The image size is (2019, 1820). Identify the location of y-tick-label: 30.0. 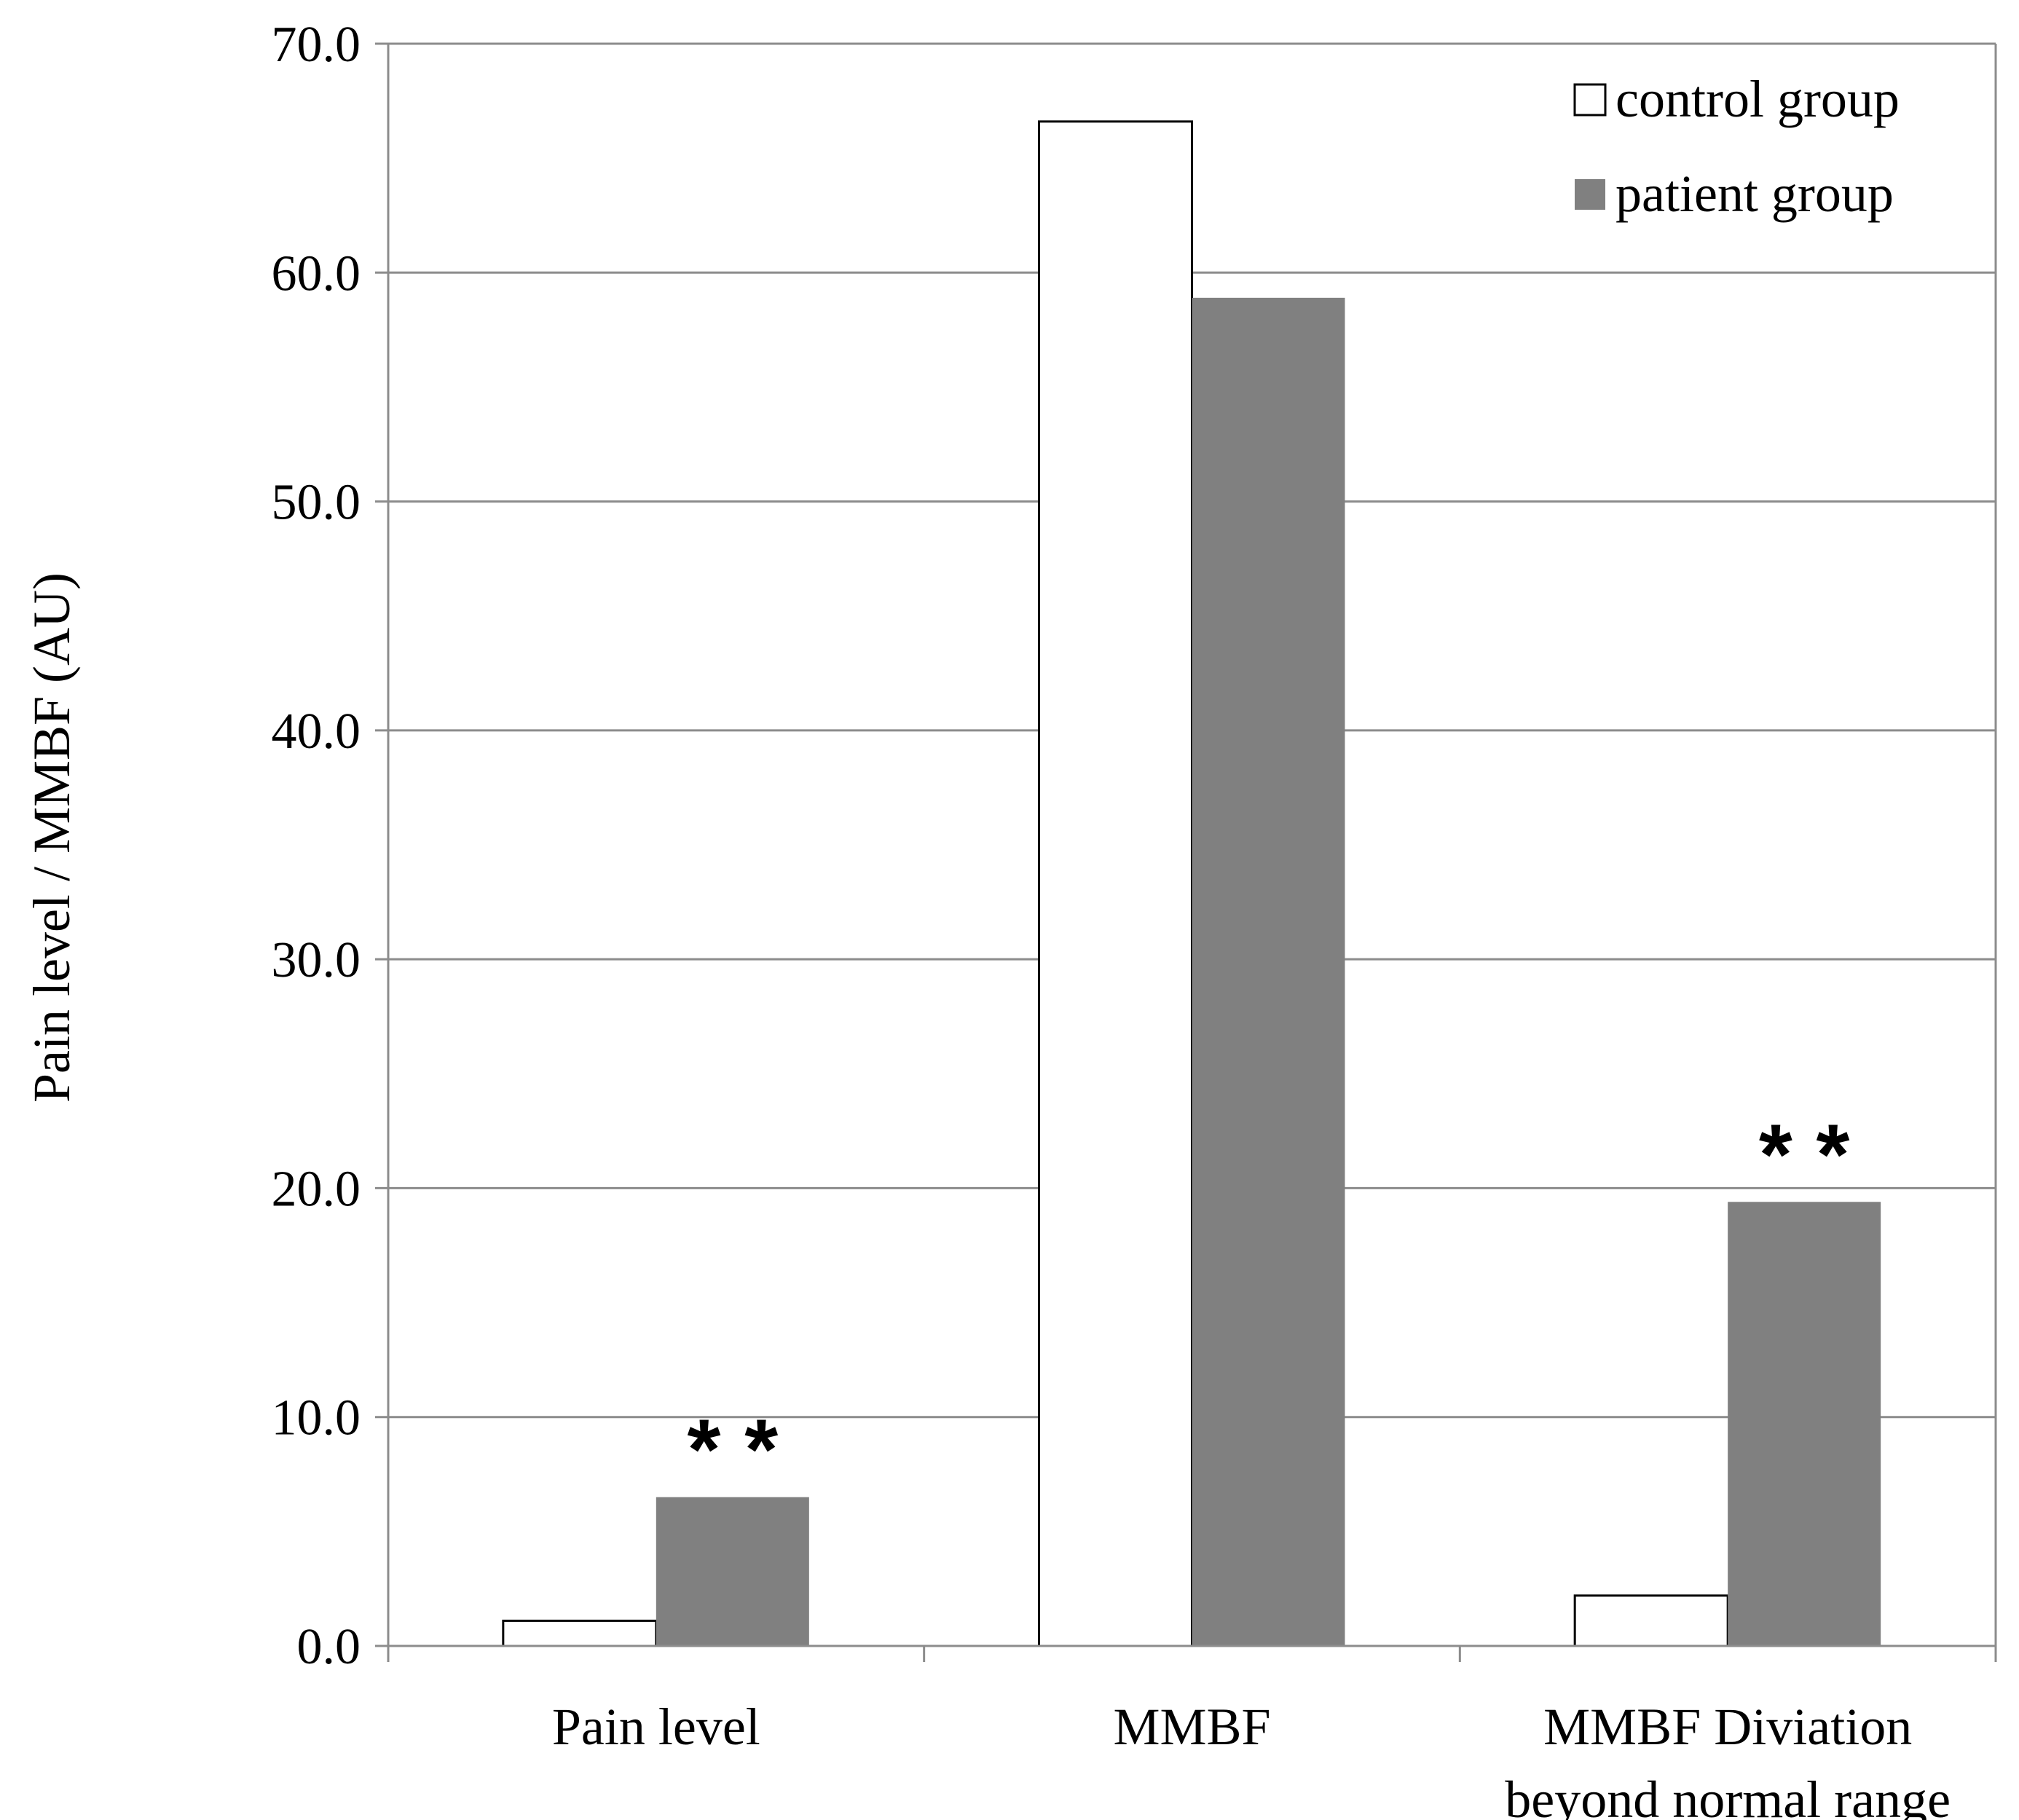
(316, 960).